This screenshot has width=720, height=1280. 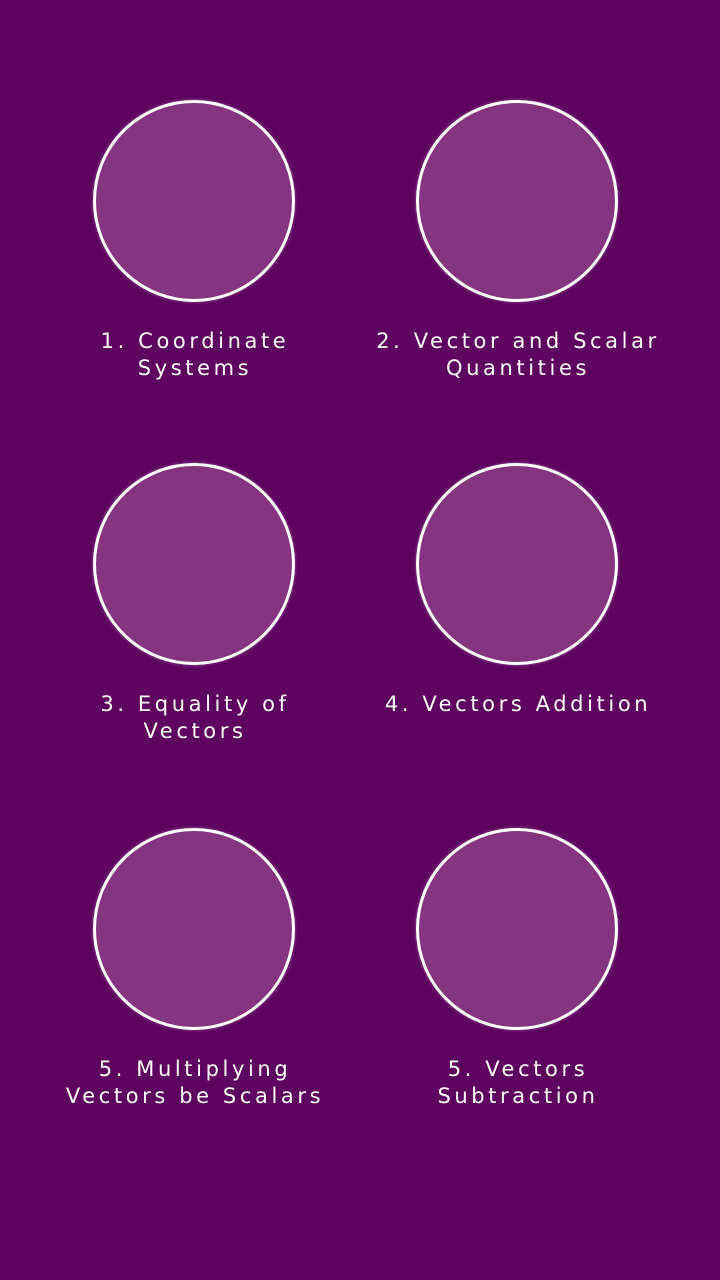 What do you see at coordinates (195, 718) in the screenshot?
I see `topic-label: 3. Equality of Vectors` at bounding box center [195, 718].